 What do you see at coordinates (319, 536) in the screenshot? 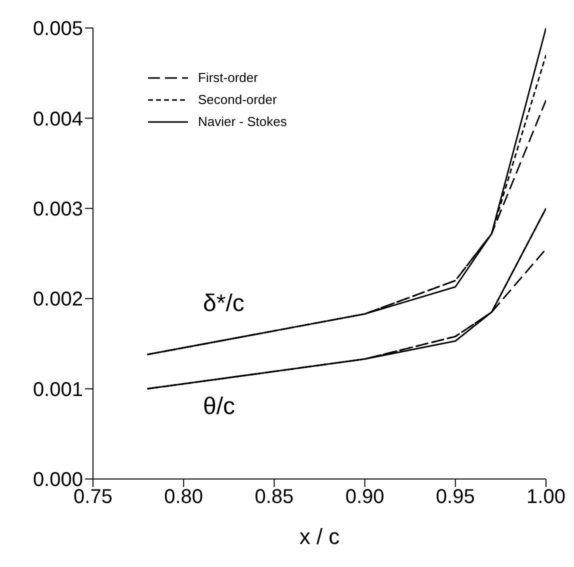
I see `x-axis-title: x / c` at bounding box center [319, 536].